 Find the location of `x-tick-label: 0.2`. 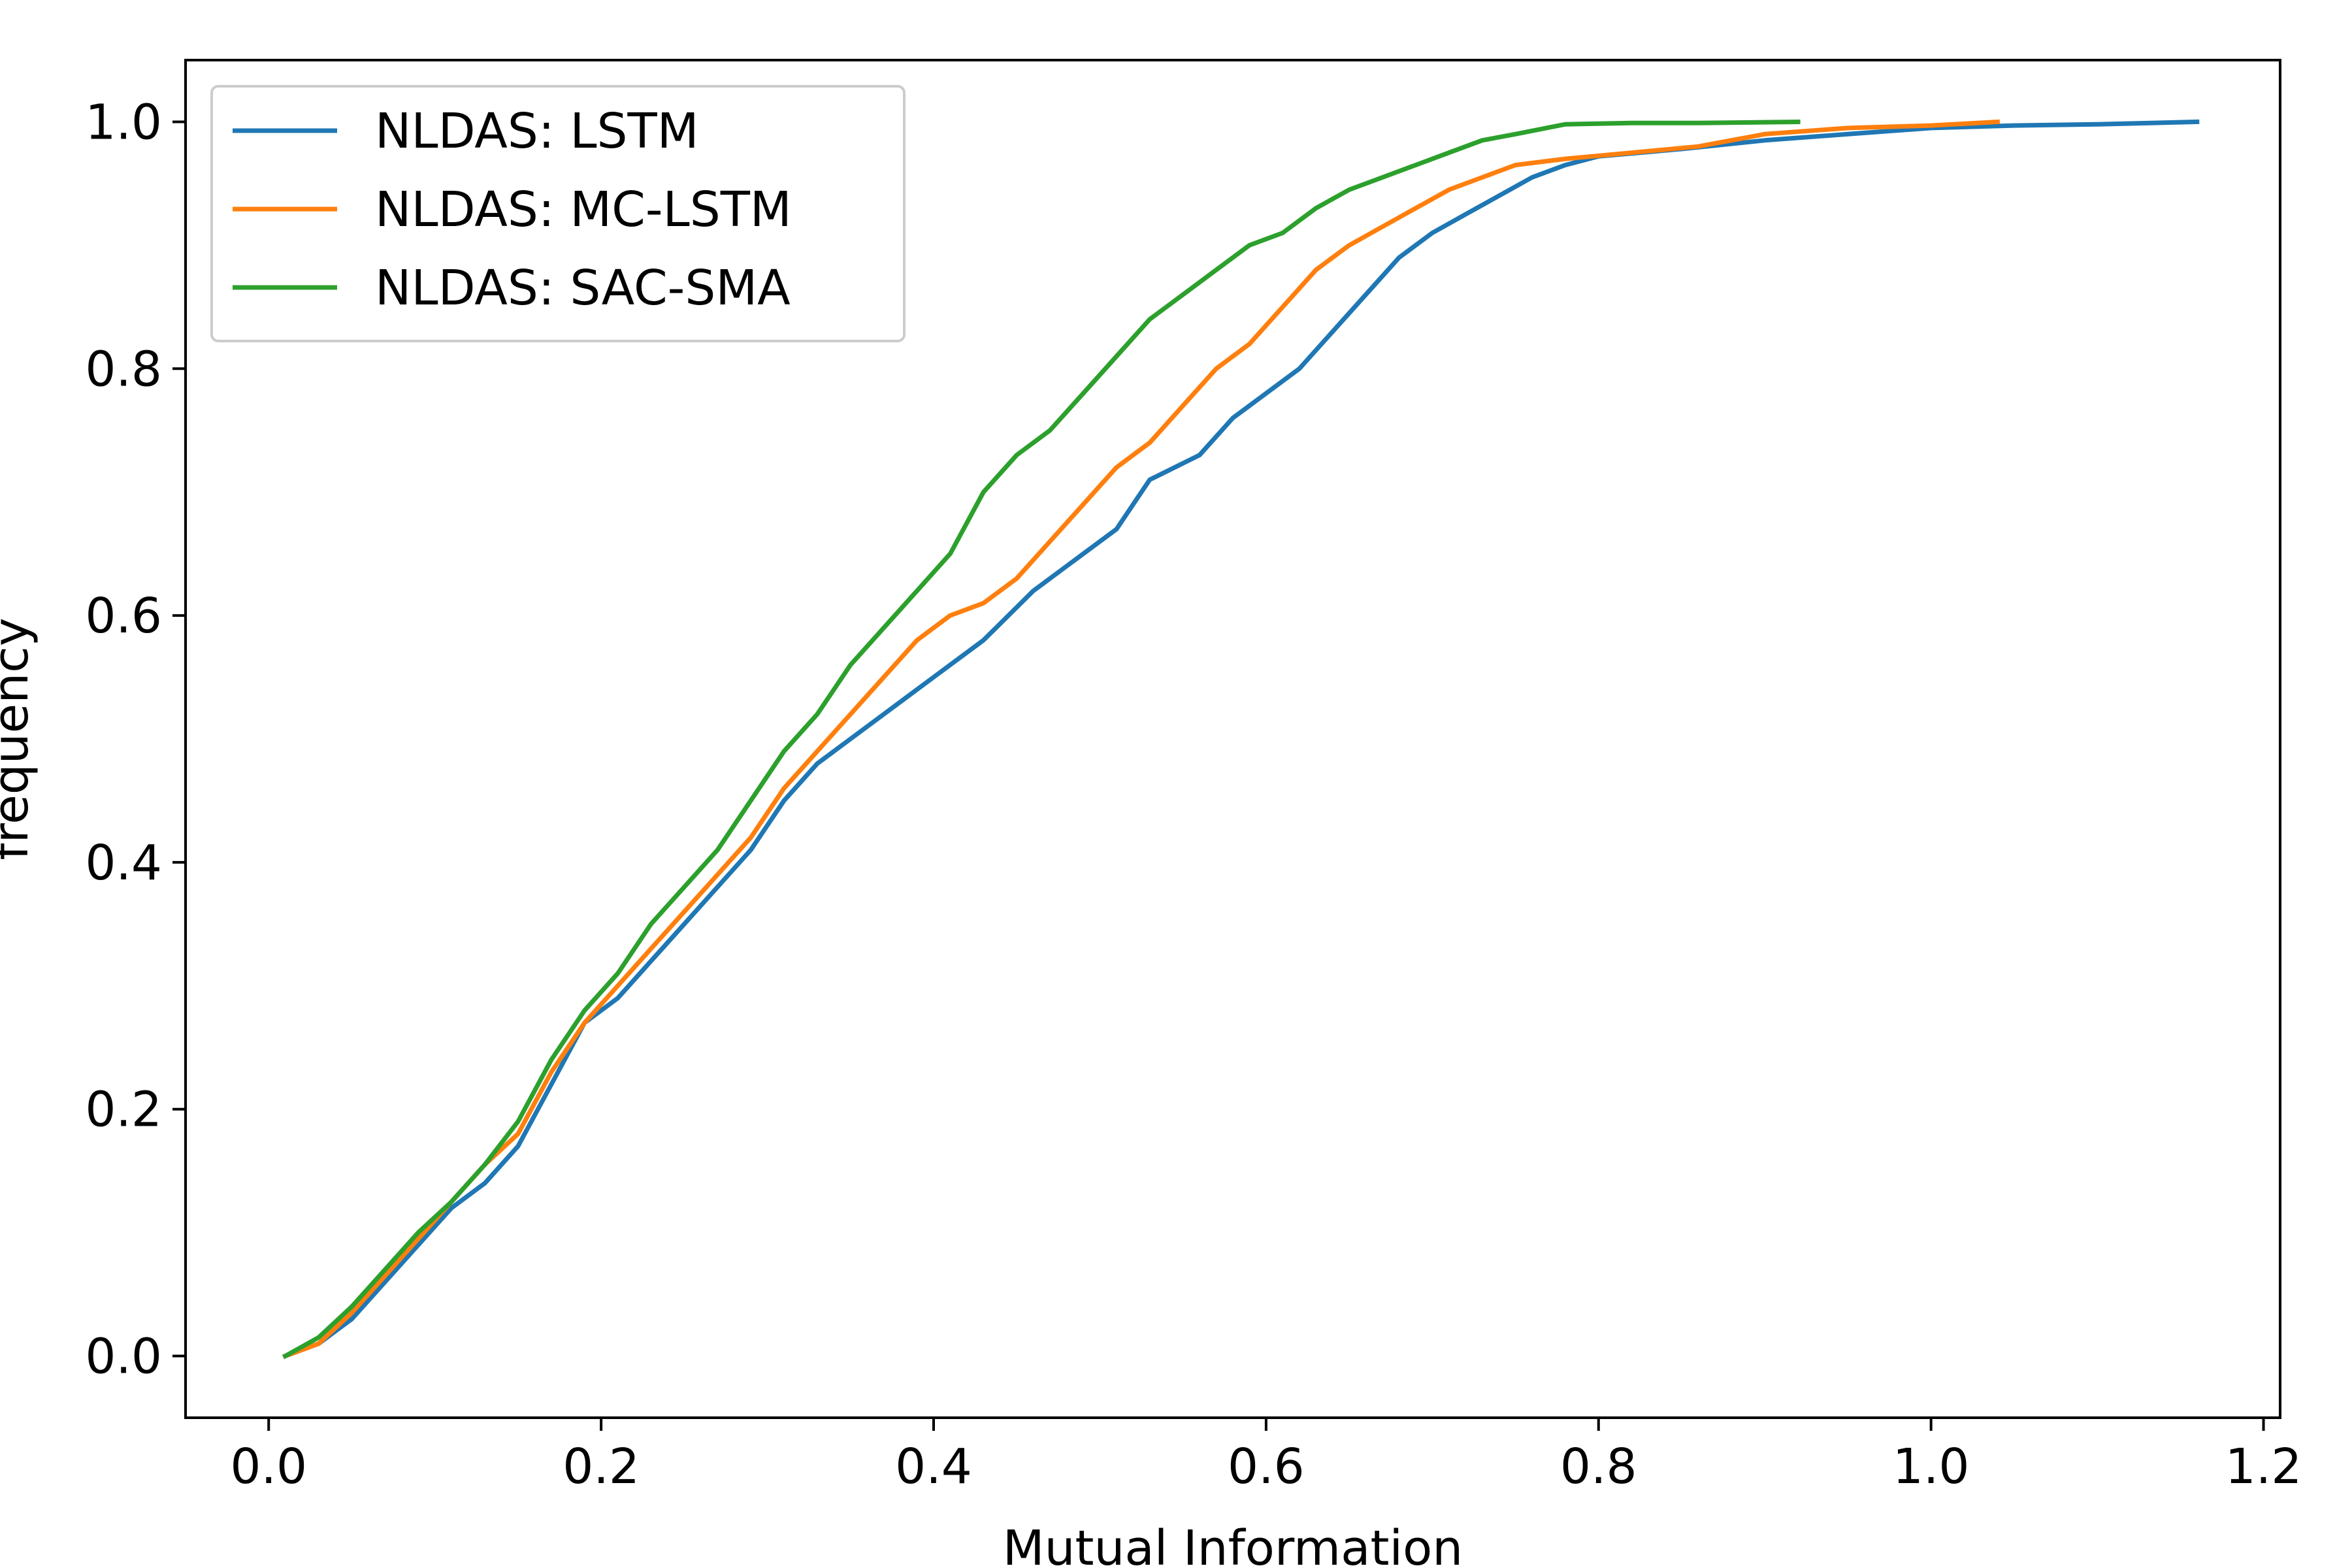

x-tick-label: 0.2 is located at coordinates (601, 1467).